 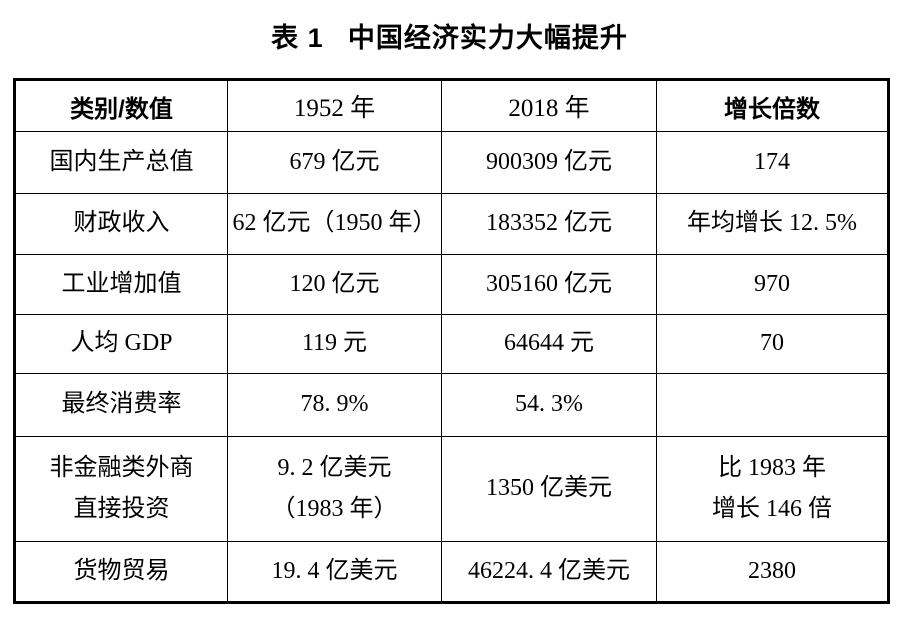 I want to click on cell-category: 工业增加值, so click(x=121, y=284).